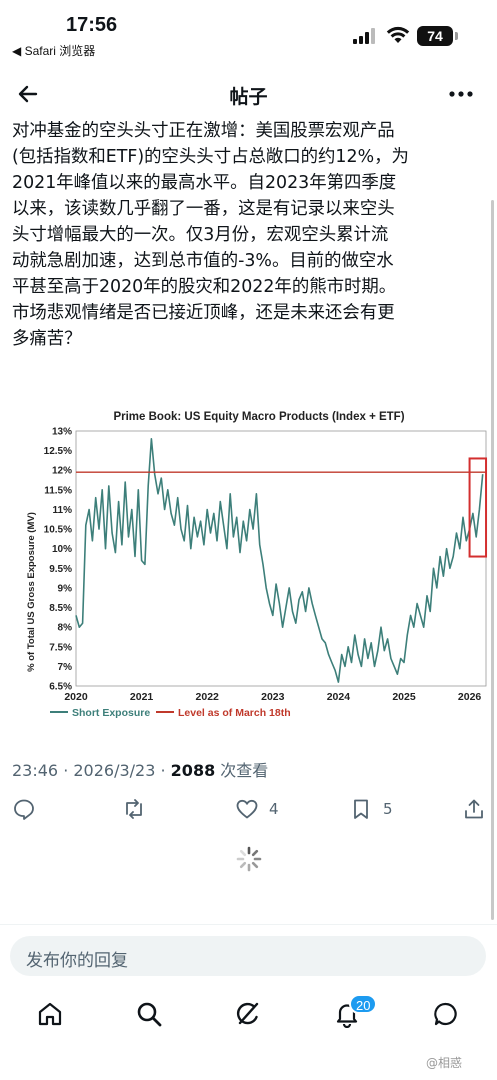 The width and height of the screenshot is (497, 1080). What do you see at coordinates (65, 667) in the screenshot?
I see `chart-y-tick-label: 7%` at bounding box center [65, 667].